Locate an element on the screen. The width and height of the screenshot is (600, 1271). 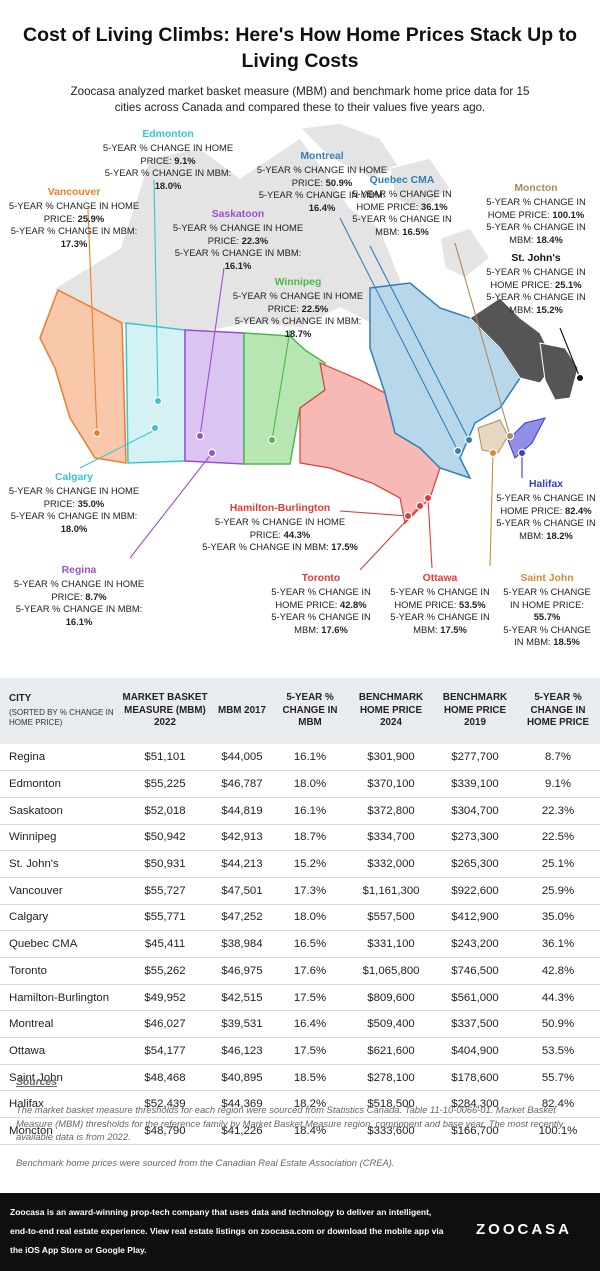
cell-price-change: 50.9% is located at coordinates (558, 1024).